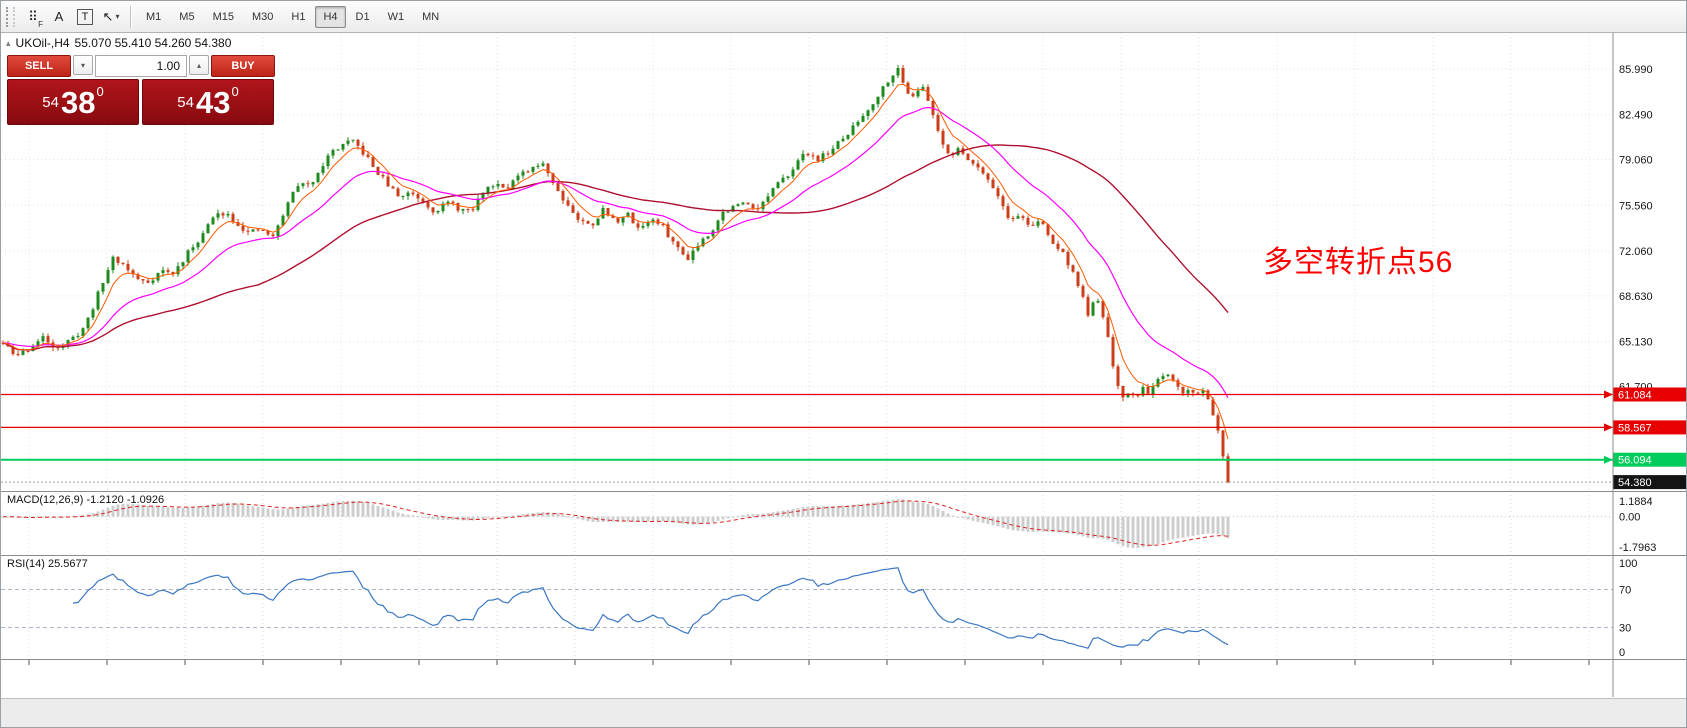 The image size is (1687, 728). Describe the element at coordinates (186, 17) in the screenshot. I see `timeframe-m5-button: M5` at that location.